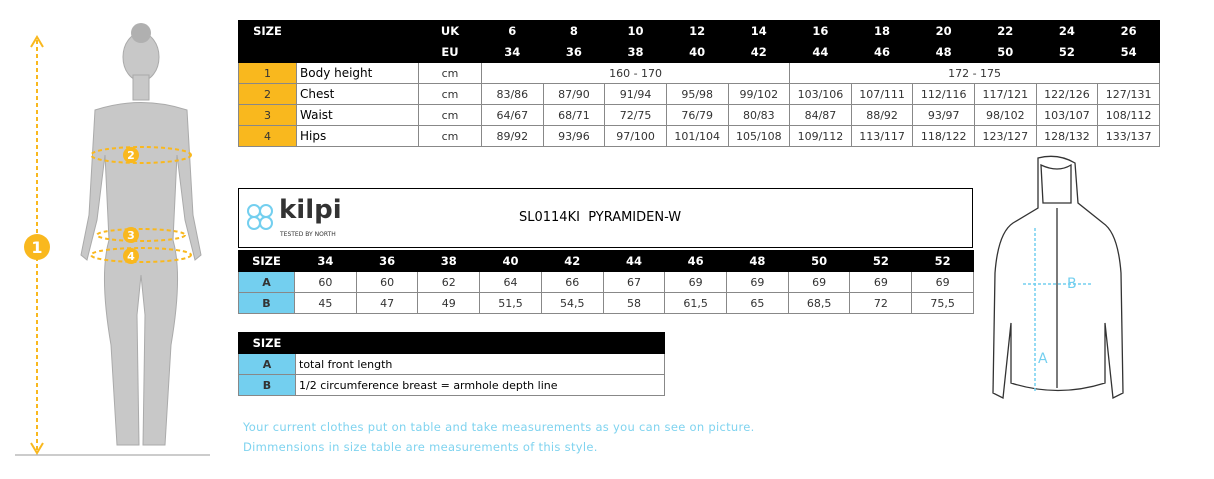 Image resolution: width=1214 pixels, height=479 pixels. Describe the element at coordinates (942, 303) in the screenshot. I see `measure-value: 75,5` at that location.